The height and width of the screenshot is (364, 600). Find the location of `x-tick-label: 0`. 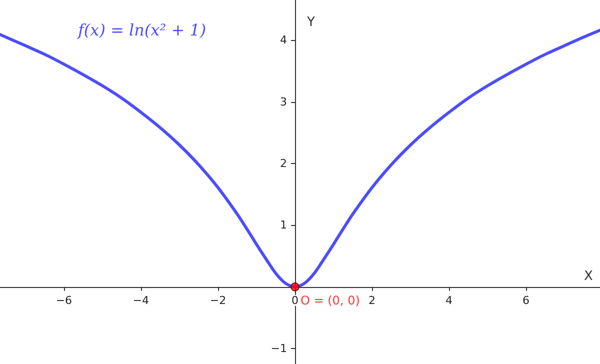

x-tick-label: 0 is located at coordinates (294, 300).